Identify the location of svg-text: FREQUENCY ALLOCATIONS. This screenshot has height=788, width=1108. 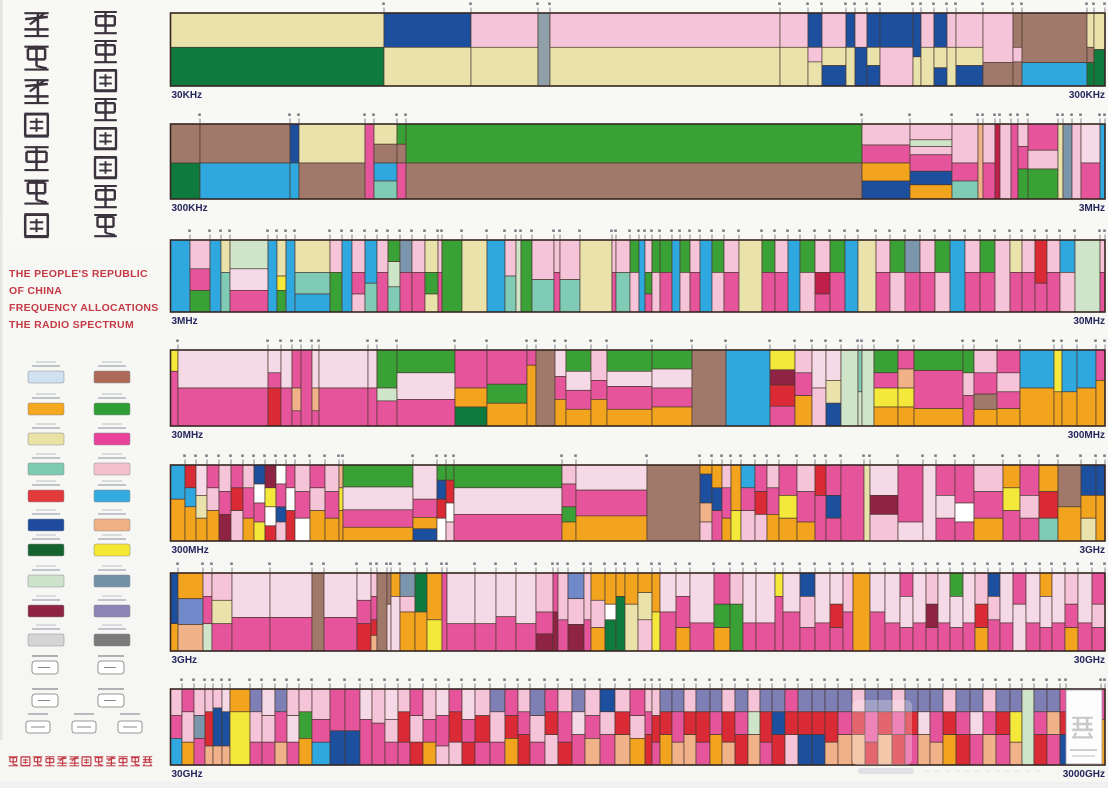
(84, 308).